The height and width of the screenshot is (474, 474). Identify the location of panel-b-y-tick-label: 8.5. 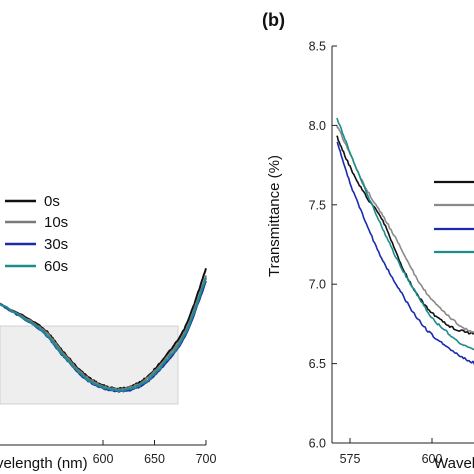
(317, 47).